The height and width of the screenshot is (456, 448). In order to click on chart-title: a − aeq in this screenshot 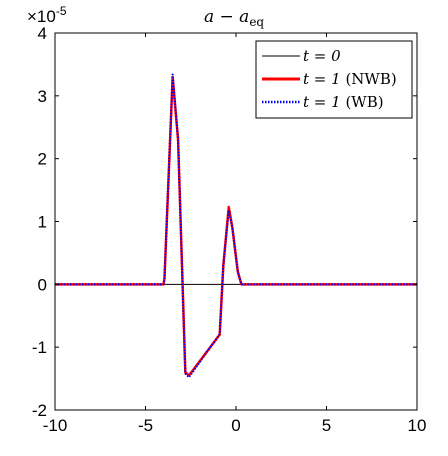, I will do `click(234, 18)`.